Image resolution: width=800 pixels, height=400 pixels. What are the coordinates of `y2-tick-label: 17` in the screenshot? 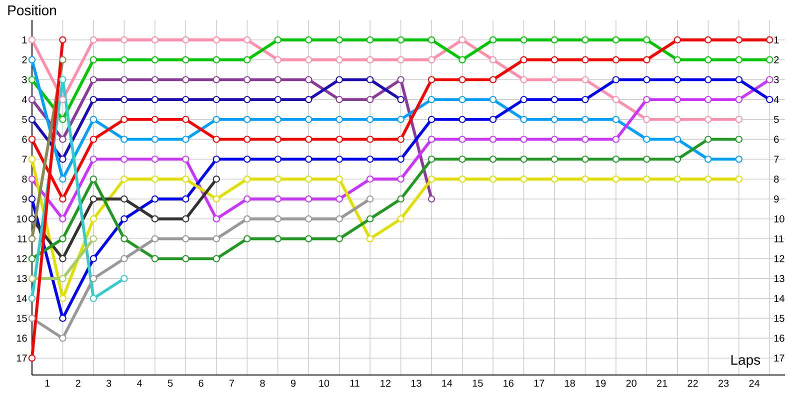 It's located at (779, 358).